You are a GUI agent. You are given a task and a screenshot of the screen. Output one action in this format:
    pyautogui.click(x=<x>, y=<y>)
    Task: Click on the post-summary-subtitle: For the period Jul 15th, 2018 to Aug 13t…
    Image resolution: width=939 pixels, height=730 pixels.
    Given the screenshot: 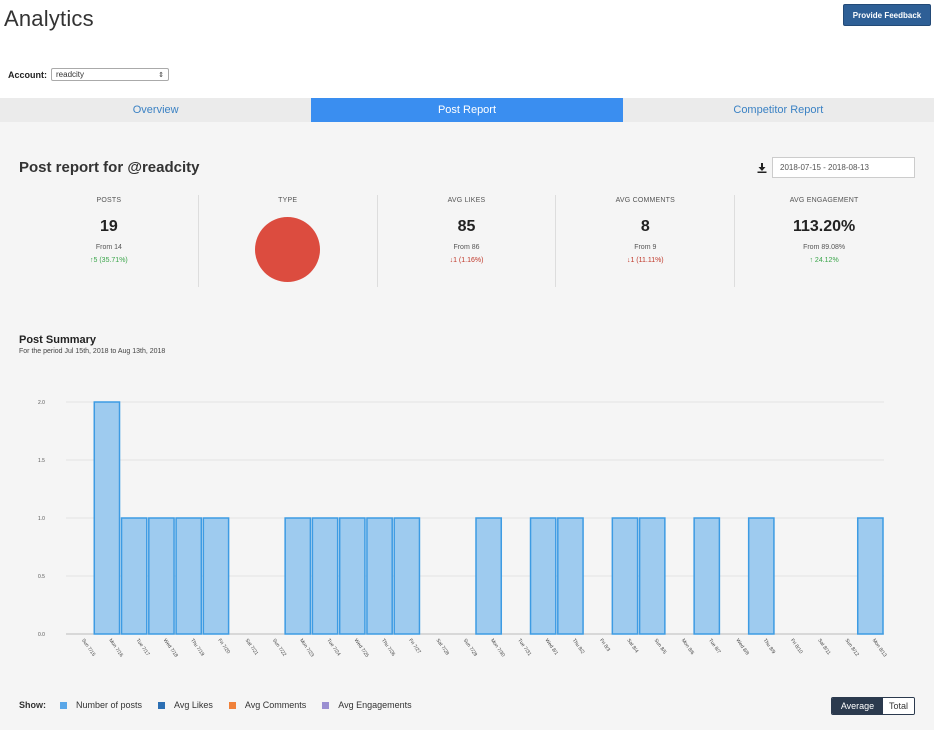 What is the action you would take?
    pyautogui.click(x=92, y=351)
    